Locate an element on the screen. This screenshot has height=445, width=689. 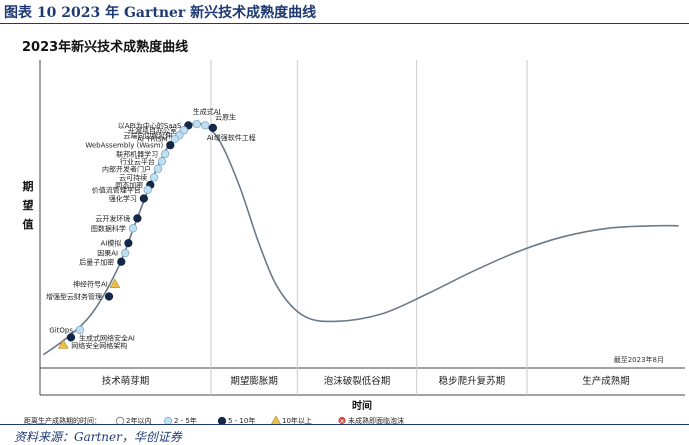
tech-label: 后量子加密 is located at coordinates (96, 261).